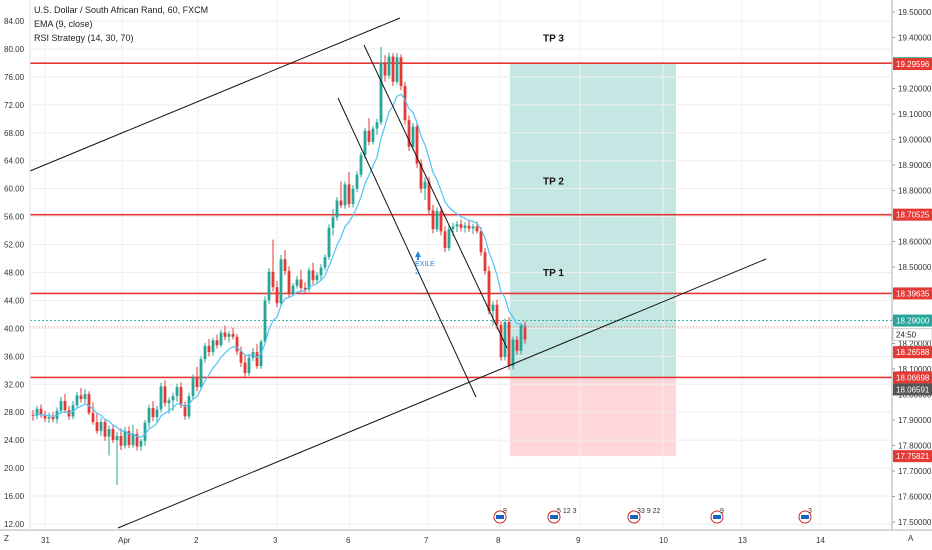 This screenshot has height=550, width=932. Describe the element at coordinates (14, 21) in the screenshot. I see `left-axis-tick: 84.00` at that location.